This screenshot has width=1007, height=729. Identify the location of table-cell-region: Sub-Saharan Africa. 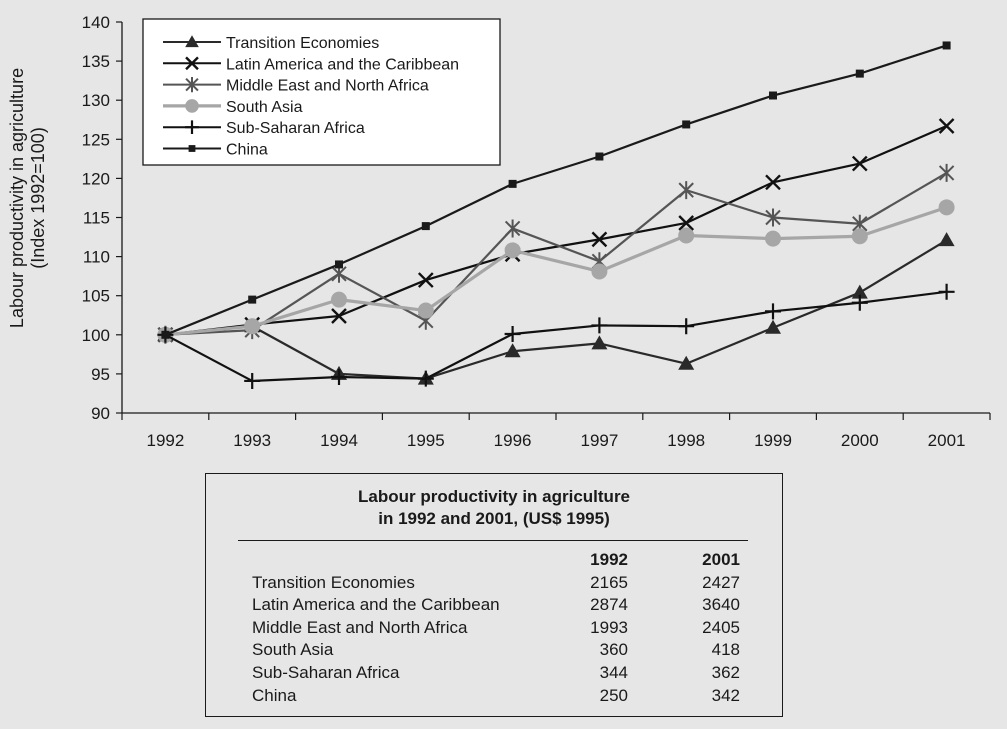
(326, 672).